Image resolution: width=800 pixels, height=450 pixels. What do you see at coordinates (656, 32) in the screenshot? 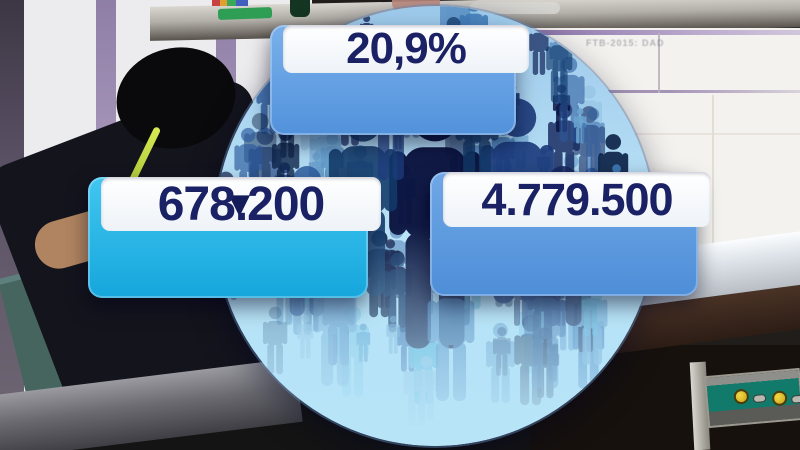
I see `shelf-shadow-line` at bounding box center [656, 32].